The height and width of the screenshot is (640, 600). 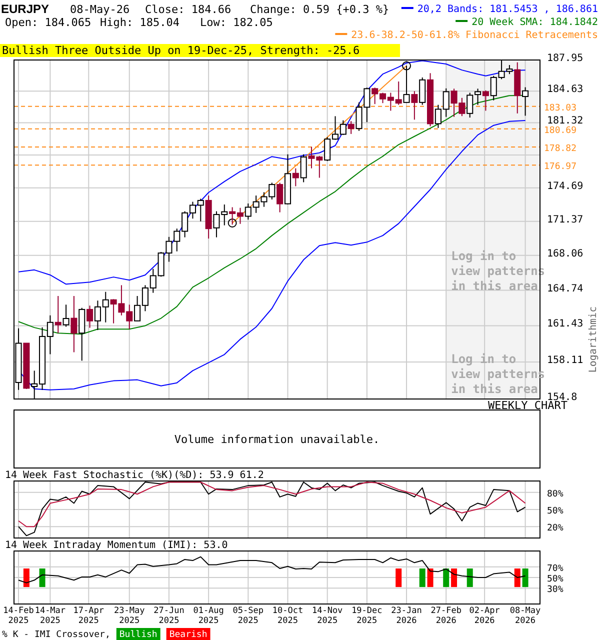 I want to click on y-tick-label: 30%, so click(x=555, y=590).